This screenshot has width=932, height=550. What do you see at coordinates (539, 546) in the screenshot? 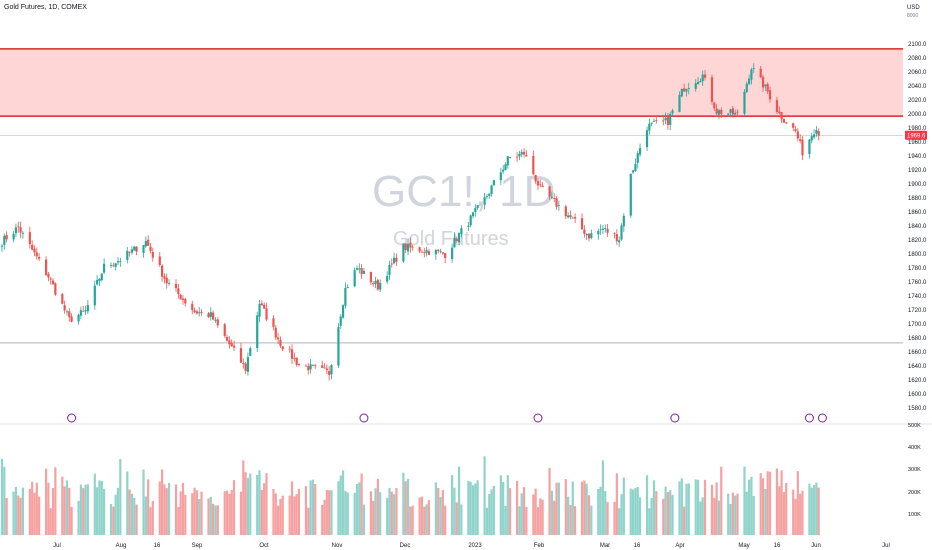
I see `x-tick-label: Feb` at bounding box center [539, 546].